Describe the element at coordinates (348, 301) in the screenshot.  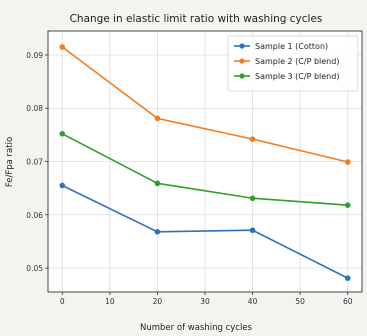
I see `x-tick-label: 60` at that location.